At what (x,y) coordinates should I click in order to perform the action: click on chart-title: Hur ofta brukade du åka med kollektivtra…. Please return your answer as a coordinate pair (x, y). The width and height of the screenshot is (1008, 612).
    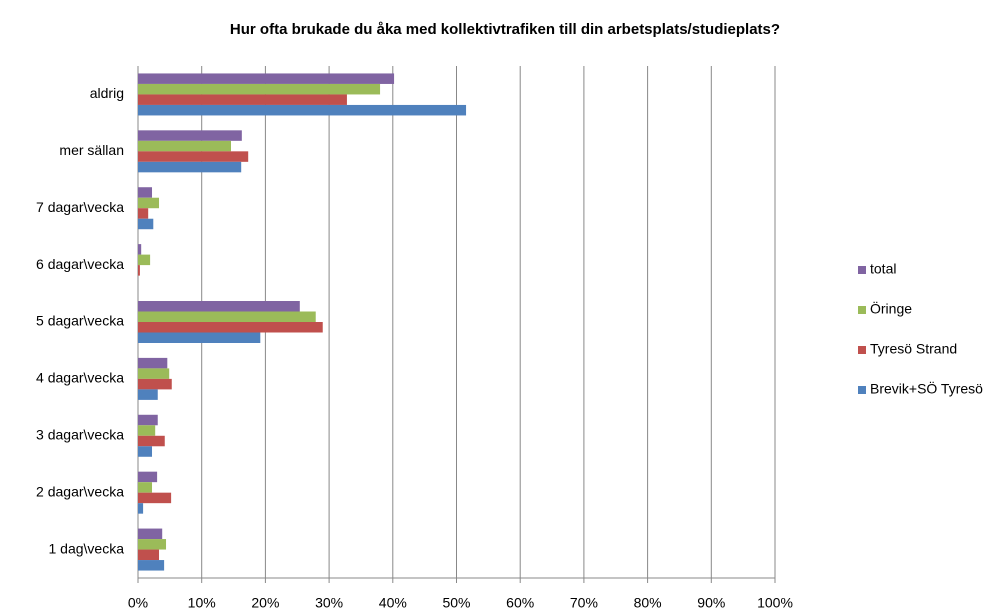
    Looking at the image, I should click on (505, 29).